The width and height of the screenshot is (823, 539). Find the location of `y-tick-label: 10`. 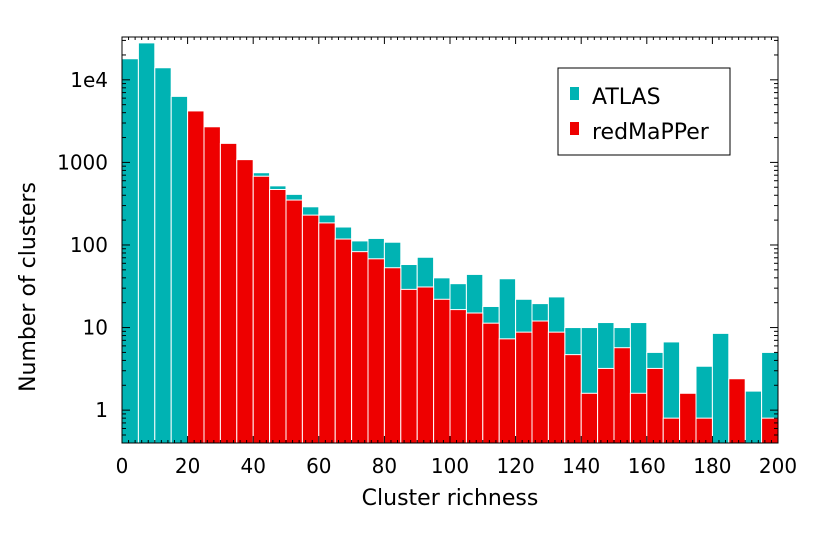

y-tick-label: 10 is located at coordinates (95, 328).